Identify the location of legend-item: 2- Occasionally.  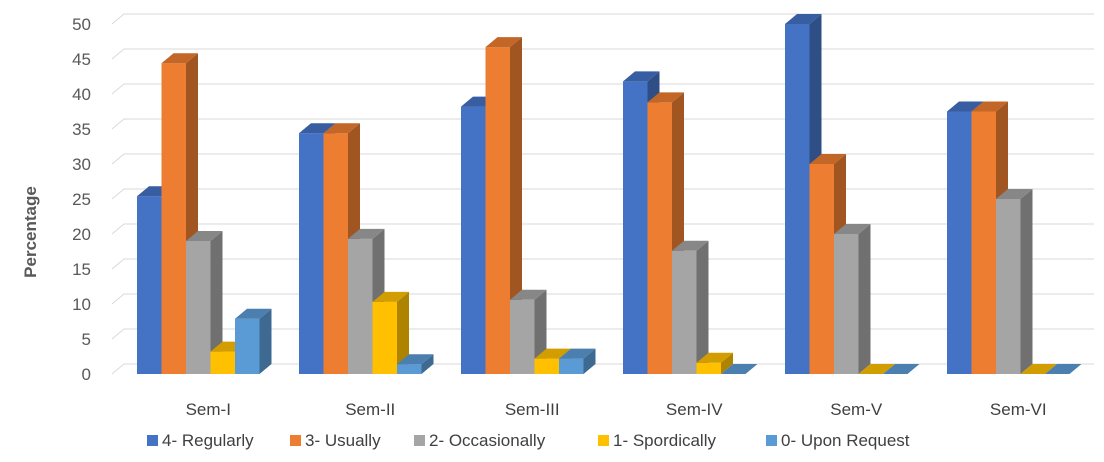
(480, 440).